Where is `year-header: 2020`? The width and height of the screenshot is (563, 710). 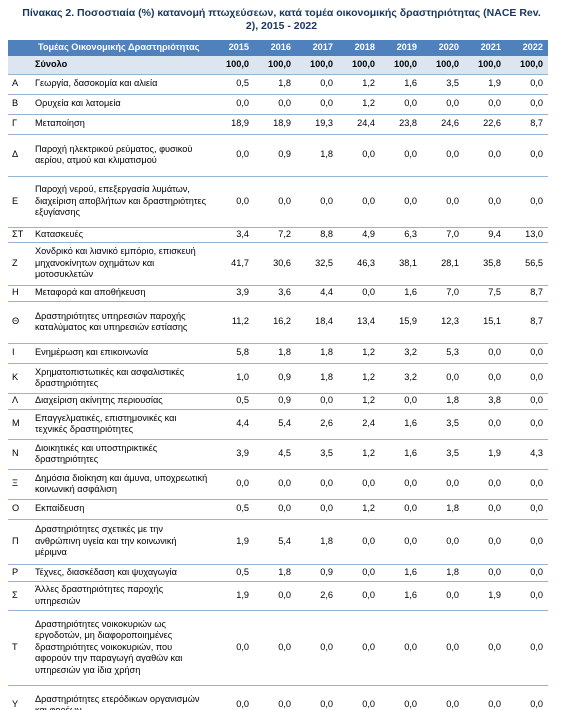
year-header: 2020 is located at coordinates (443, 48).